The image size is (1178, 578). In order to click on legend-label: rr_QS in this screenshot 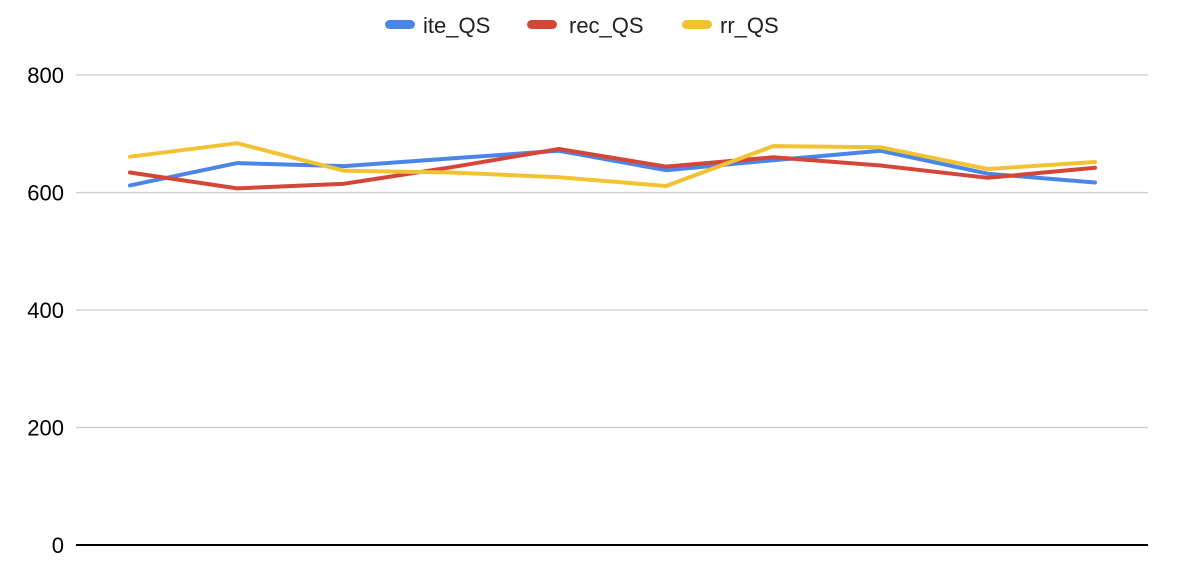, I will do `click(749, 25)`.